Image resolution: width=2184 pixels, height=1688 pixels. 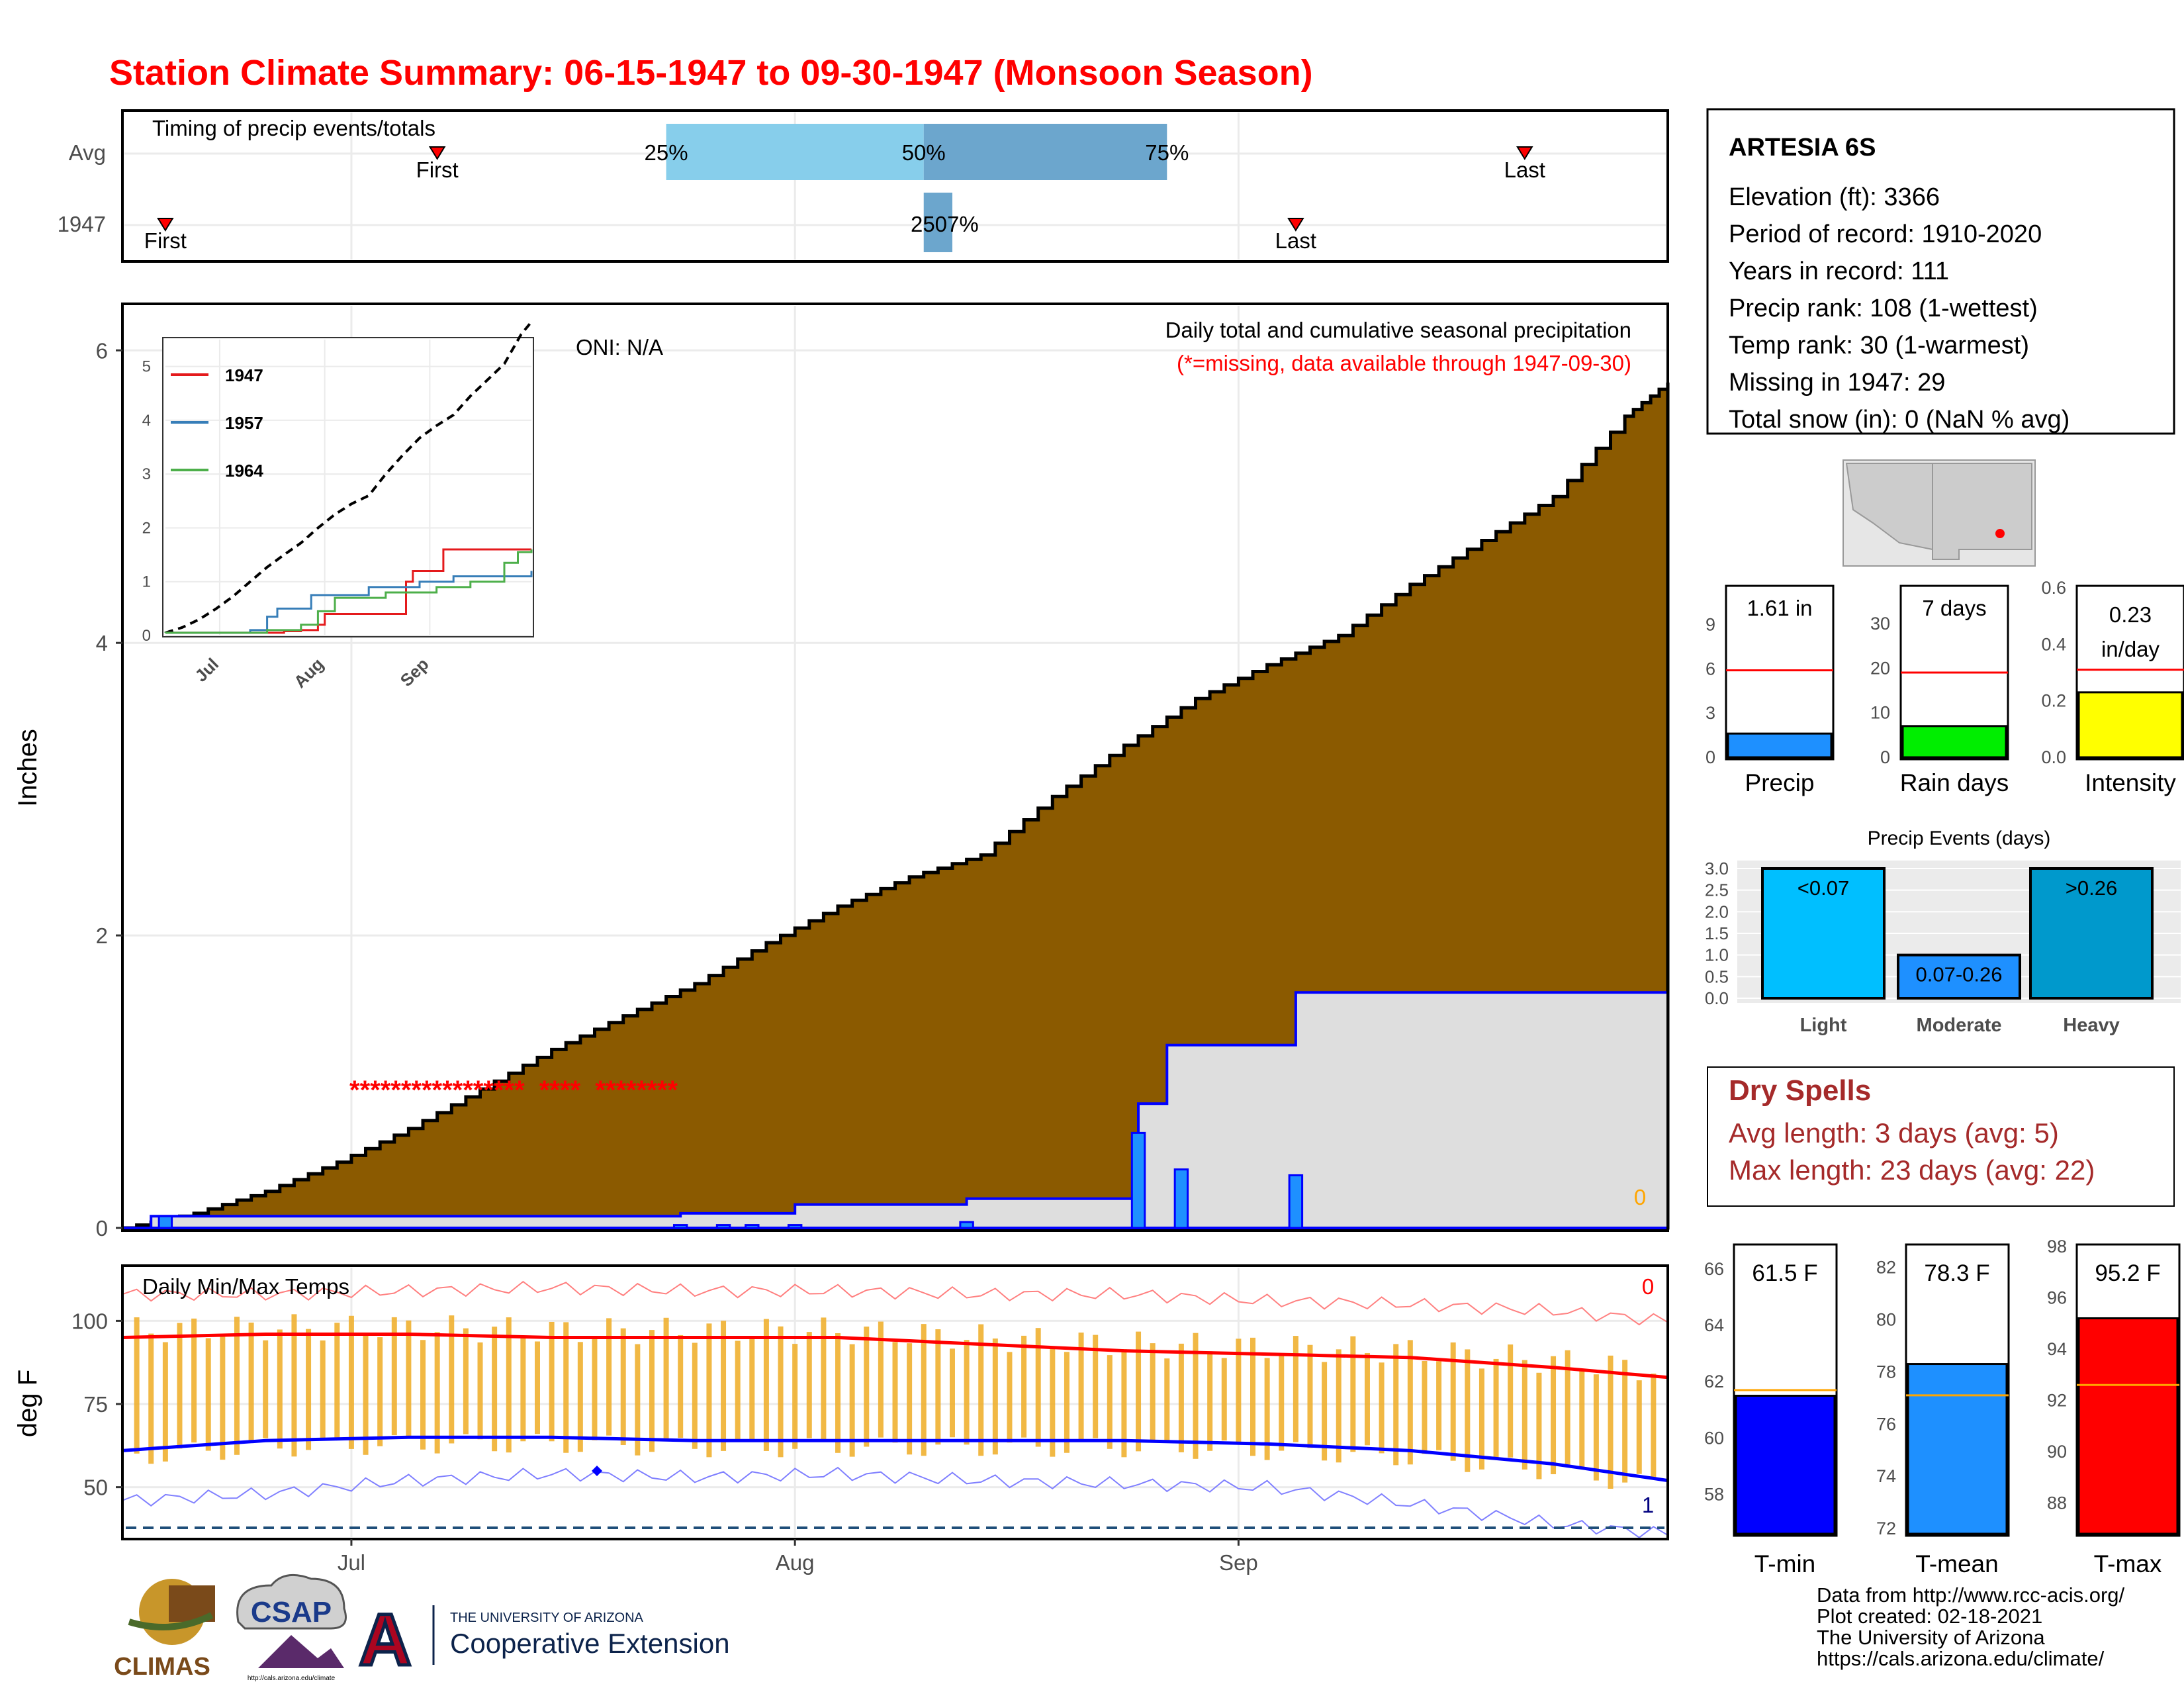 What do you see at coordinates (1714, 1381) in the screenshot?
I see `temp-mini-tick-label: 62` at bounding box center [1714, 1381].